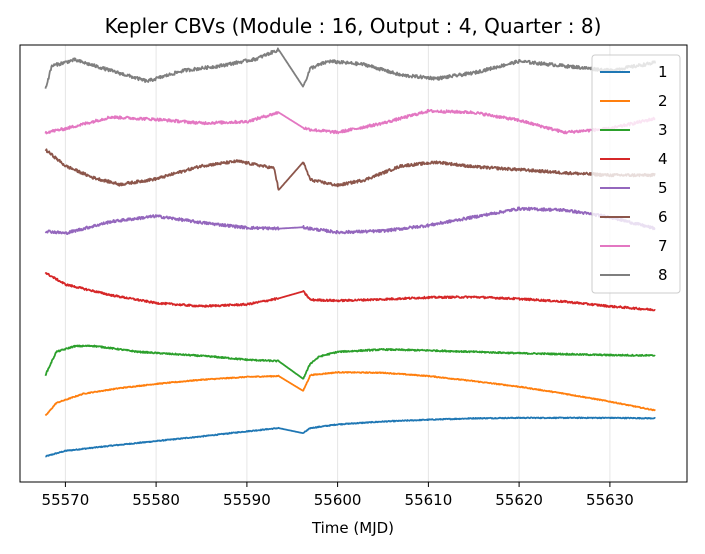  Describe the element at coordinates (247, 500) in the screenshot. I see `x-tick-label-2: 55590` at that location.